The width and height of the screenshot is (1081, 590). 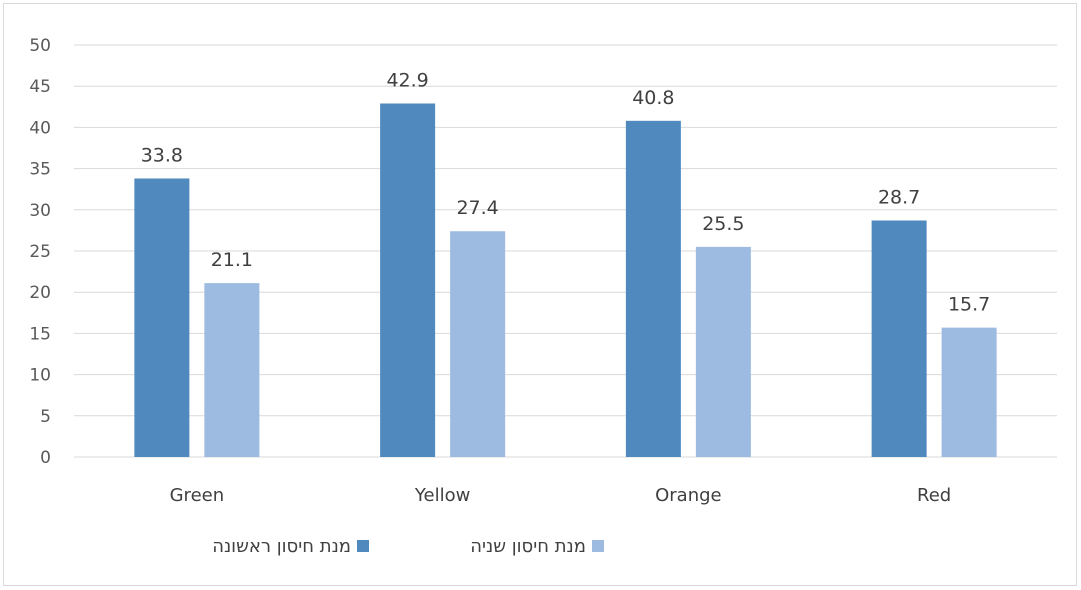 I want to click on data-label: 28.7, so click(x=899, y=198).